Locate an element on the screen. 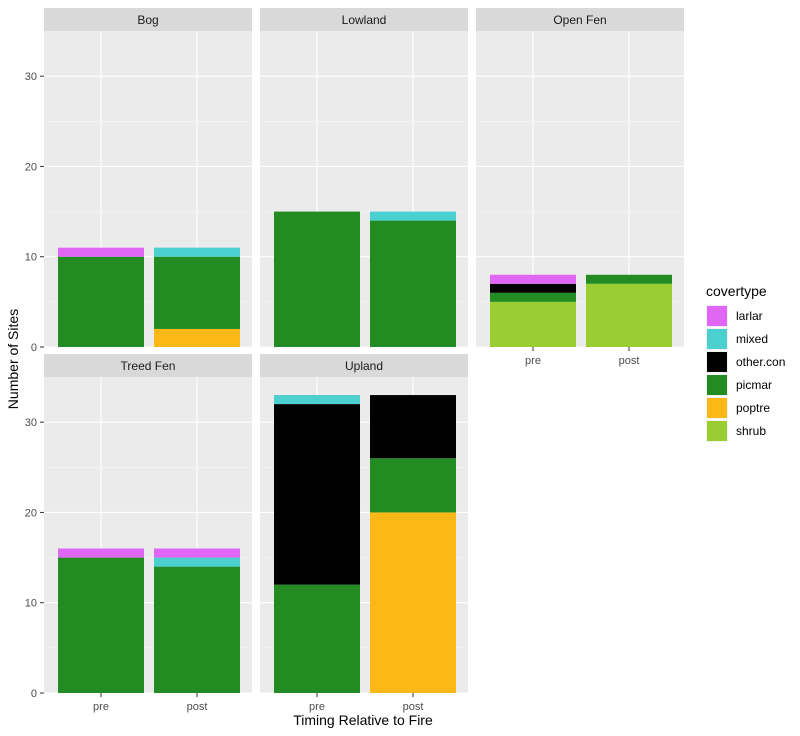  facet-strip-bog is located at coordinates (148, 19).